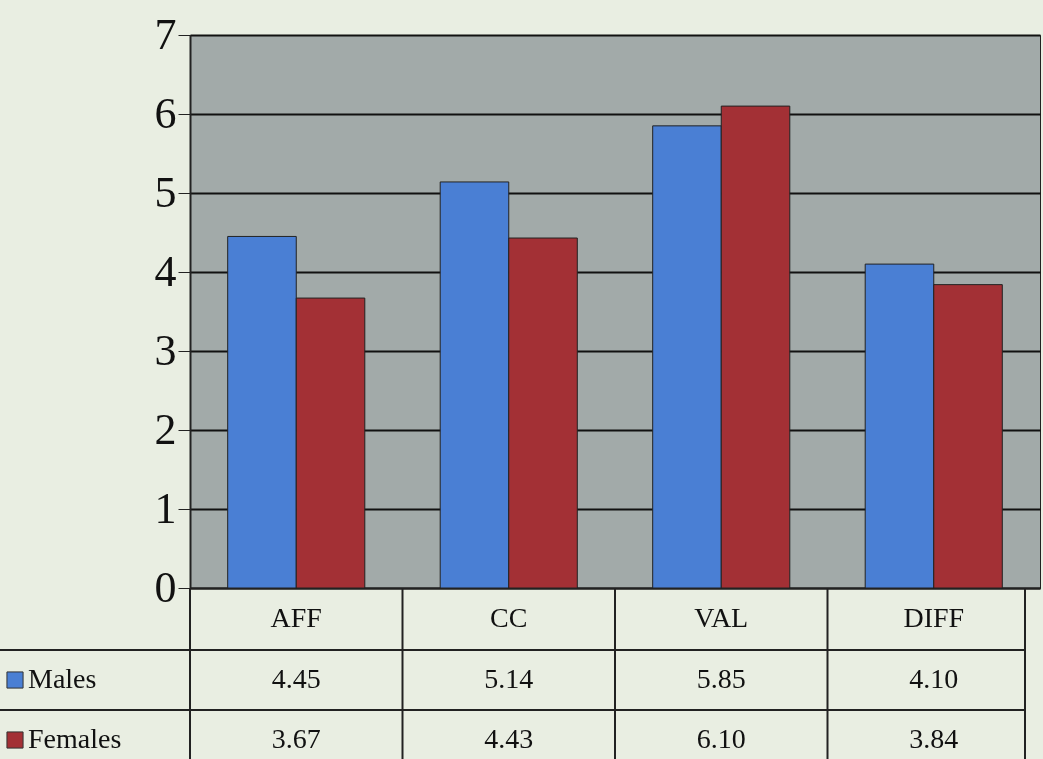 The width and height of the screenshot is (1043, 759). What do you see at coordinates (934, 738) in the screenshot?
I see `data-label: 3.84` at bounding box center [934, 738].